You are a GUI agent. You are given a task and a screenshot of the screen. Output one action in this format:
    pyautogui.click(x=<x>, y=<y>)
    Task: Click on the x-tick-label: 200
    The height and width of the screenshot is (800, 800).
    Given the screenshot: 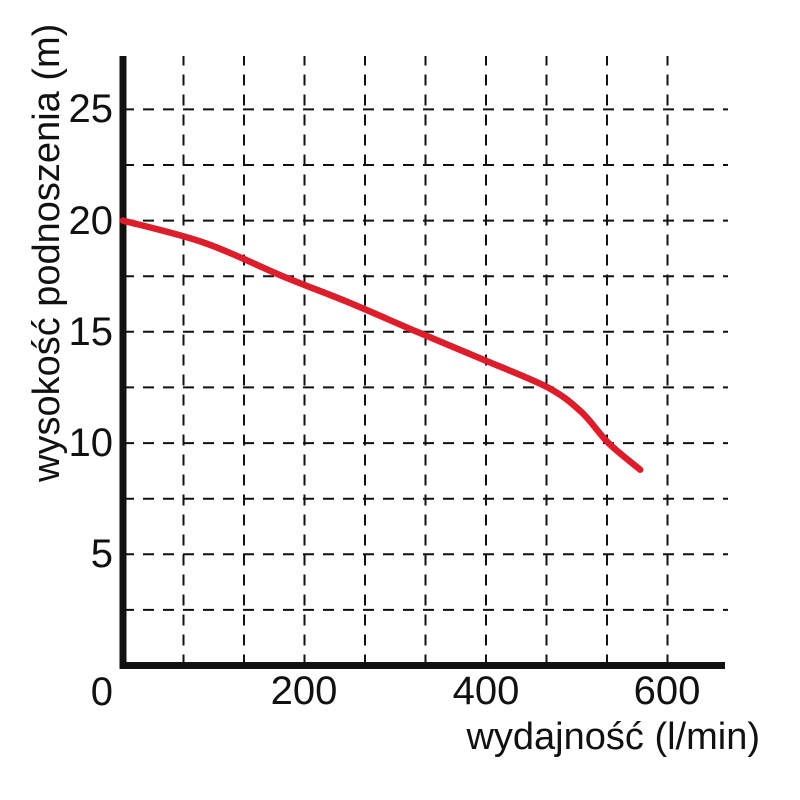 What is the action you would take?
    pyautogui.click(x=304, y=691)
    